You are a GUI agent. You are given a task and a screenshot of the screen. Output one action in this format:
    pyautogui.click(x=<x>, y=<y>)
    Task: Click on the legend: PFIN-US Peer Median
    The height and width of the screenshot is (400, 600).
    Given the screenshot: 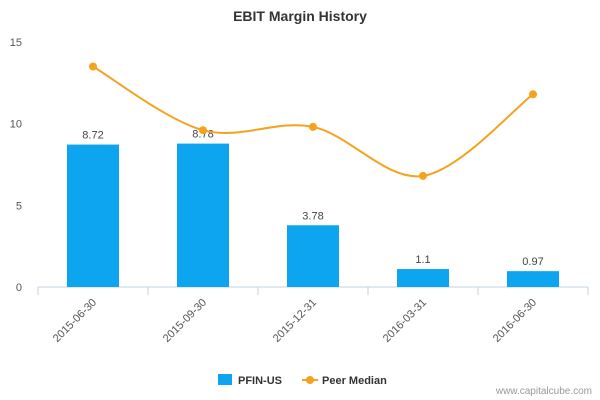 What is the action you would take?
    pyautogui.click(x=302, y=380)
    